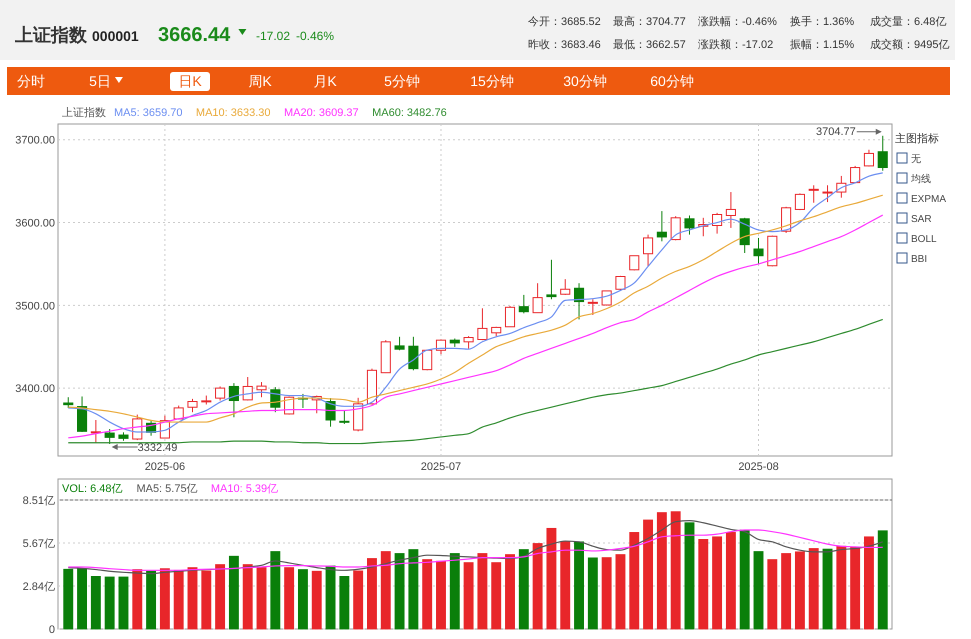  Describe the element at coordinates (51, 35) in the screenshot. I see `text: 上证指数` at that location.